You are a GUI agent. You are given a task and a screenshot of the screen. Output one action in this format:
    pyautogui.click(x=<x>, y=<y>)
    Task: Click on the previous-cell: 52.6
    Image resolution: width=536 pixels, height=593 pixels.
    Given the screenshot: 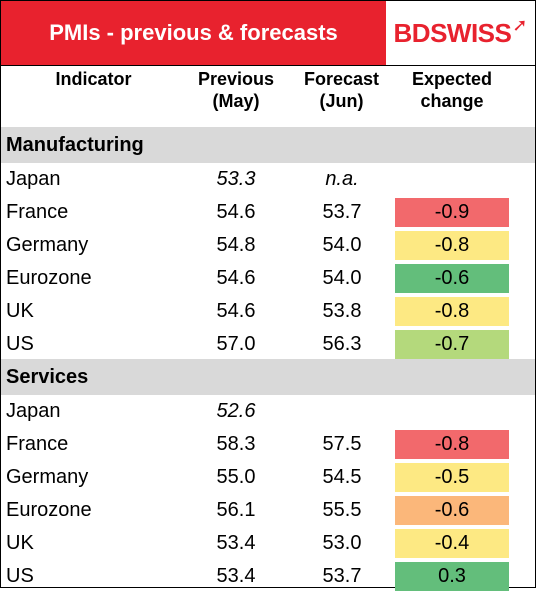 What is the action you would take?
    pyautogui.click(x=236, y=411)
    